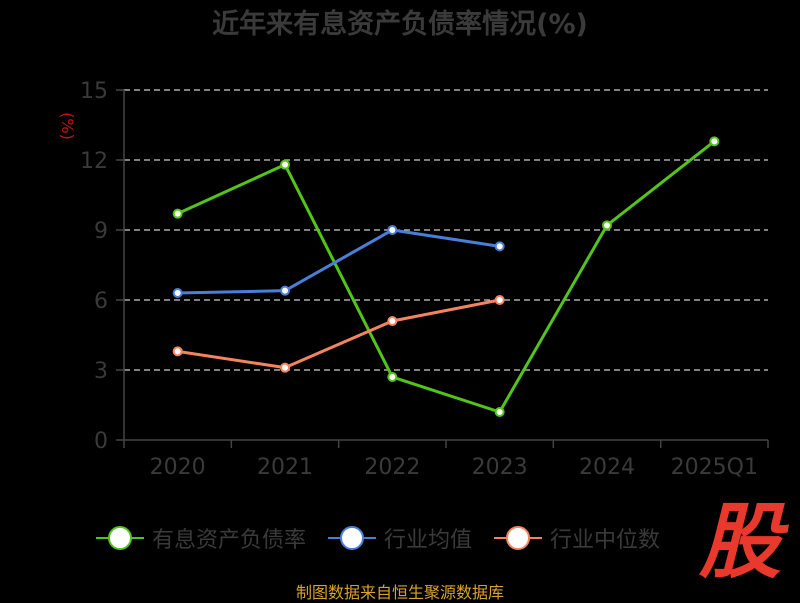  I want to click on chart-title: 近年来有息资产负债率情况(%), so click(400, 24).